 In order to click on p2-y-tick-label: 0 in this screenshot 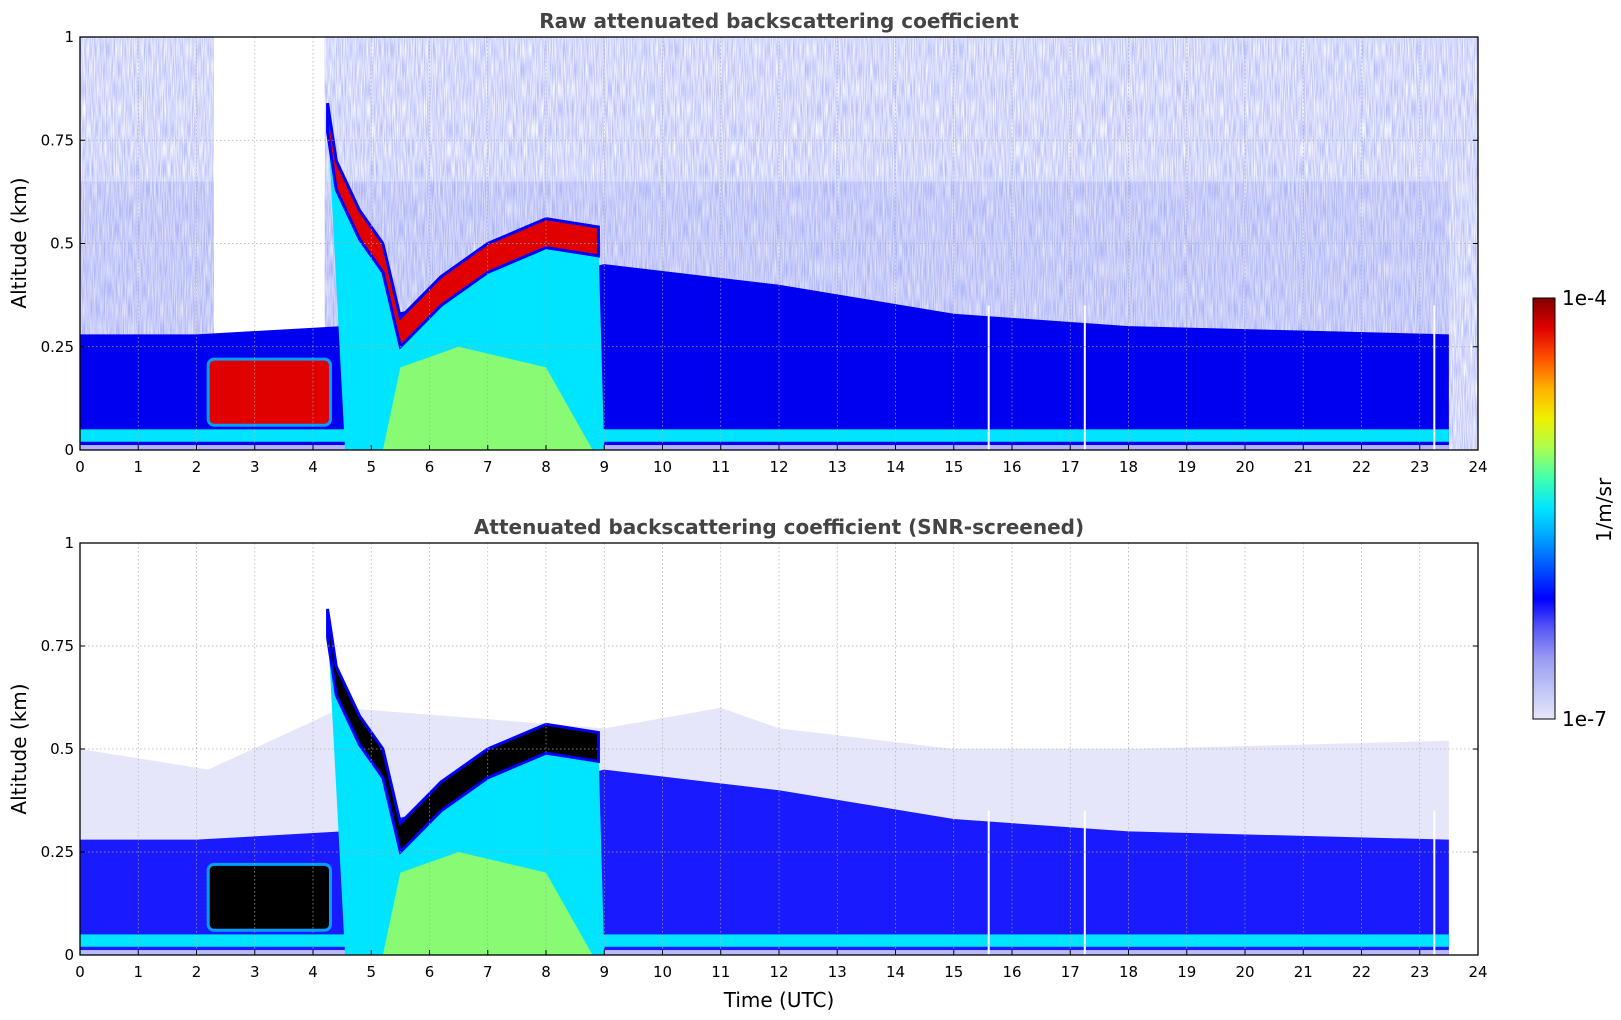, I will do `click(69, 955)`.